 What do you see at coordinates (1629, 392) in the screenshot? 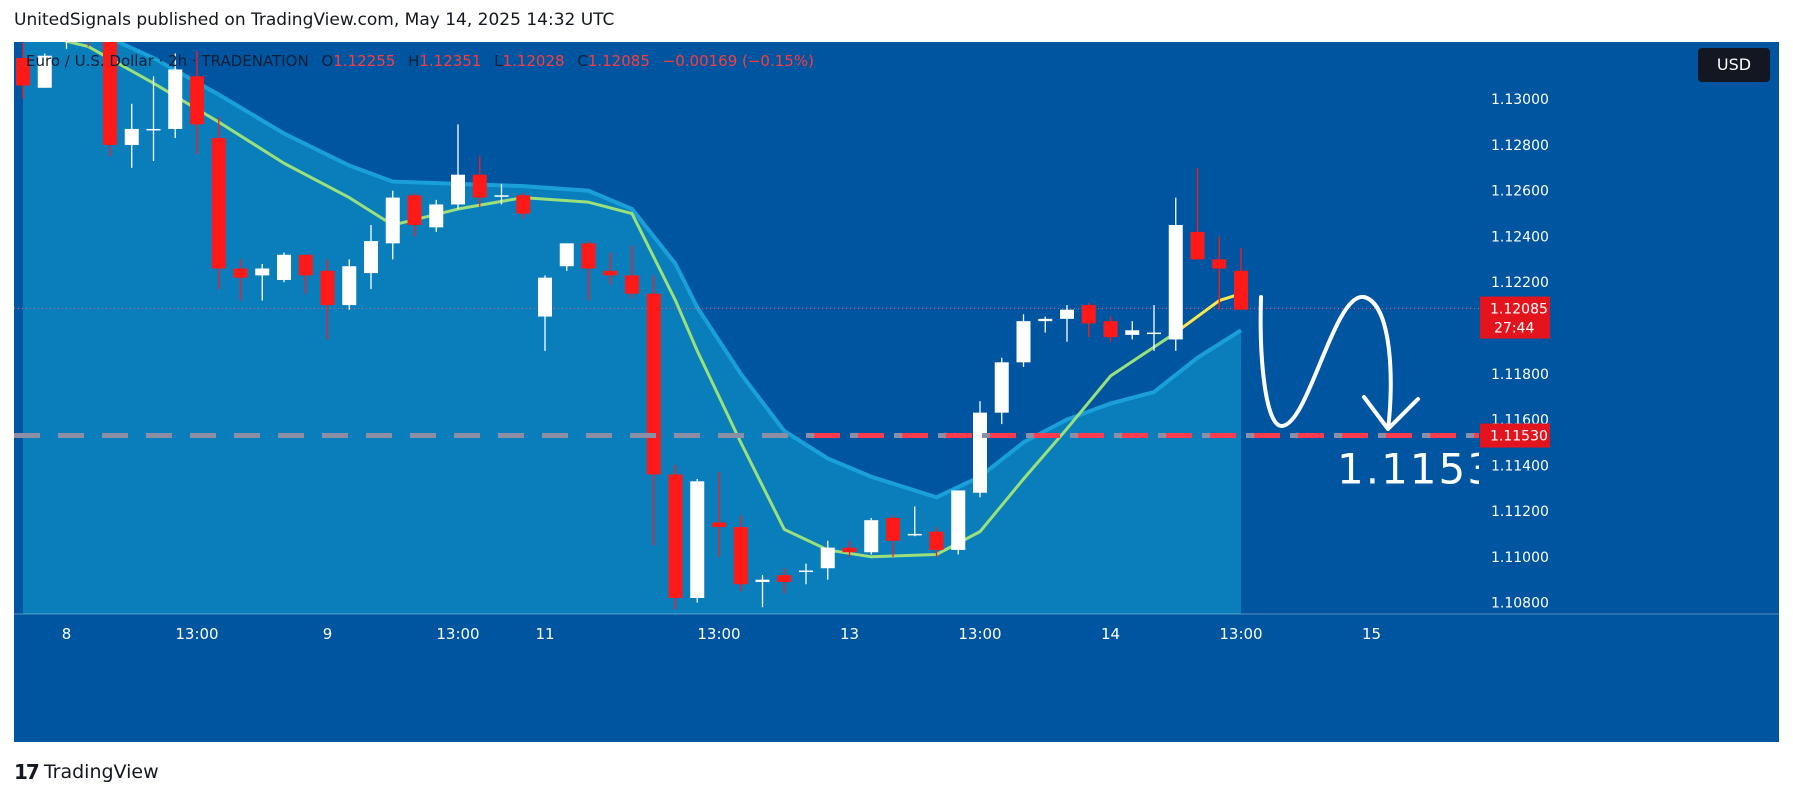
I see `price-axis-bg` at bounding box center [1629, 392].